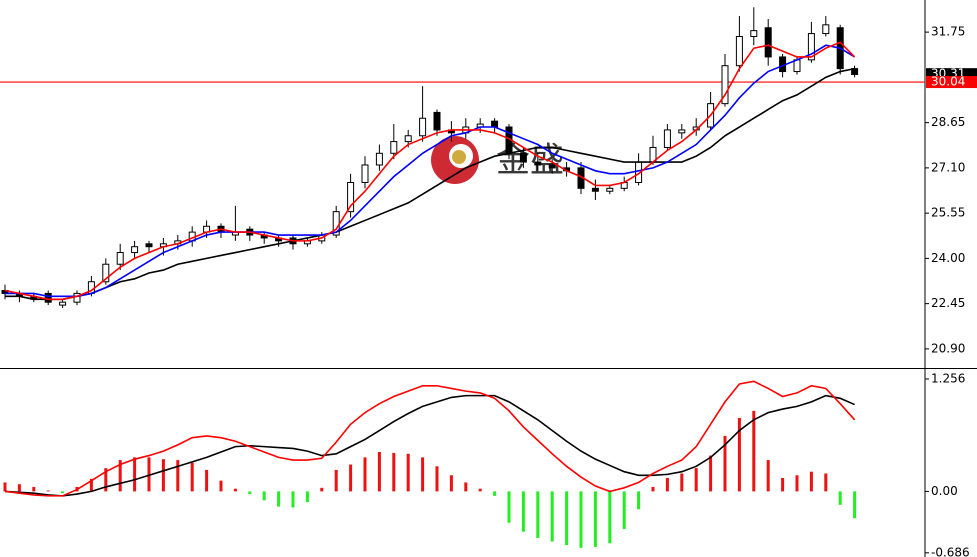  Describe the element at coordinates (944, 491) in the screenshot. I see `y-tick-label: 0.00` at that location.